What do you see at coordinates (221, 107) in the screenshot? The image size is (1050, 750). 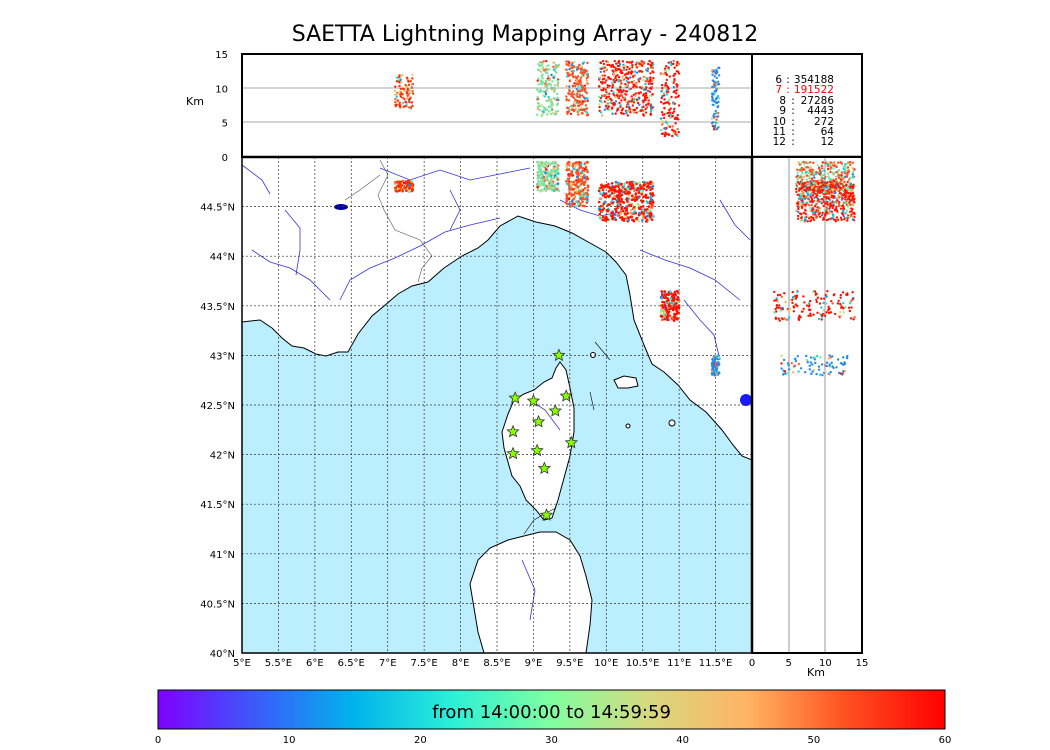 I see `altitude-tick-labels: 0 5 10 15` at bounding box center [221, 107].